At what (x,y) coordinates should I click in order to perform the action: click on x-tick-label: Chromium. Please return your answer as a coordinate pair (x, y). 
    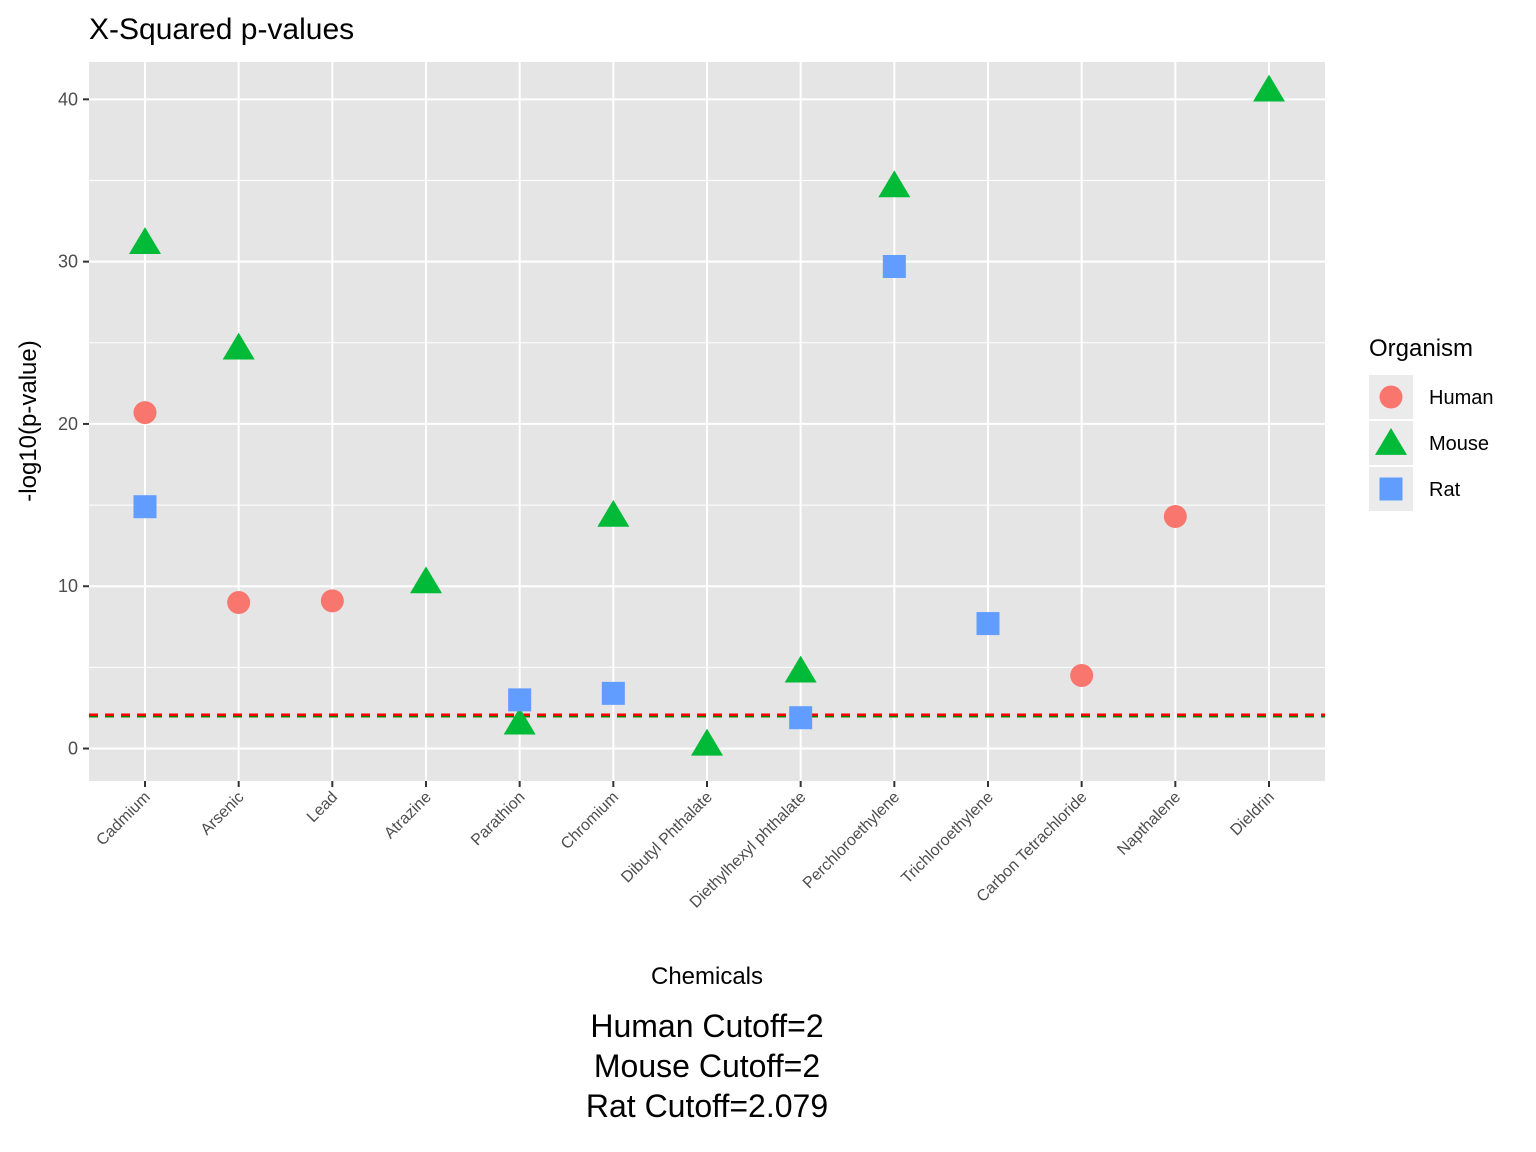
    Looking at the image, I should click on (590, 821).